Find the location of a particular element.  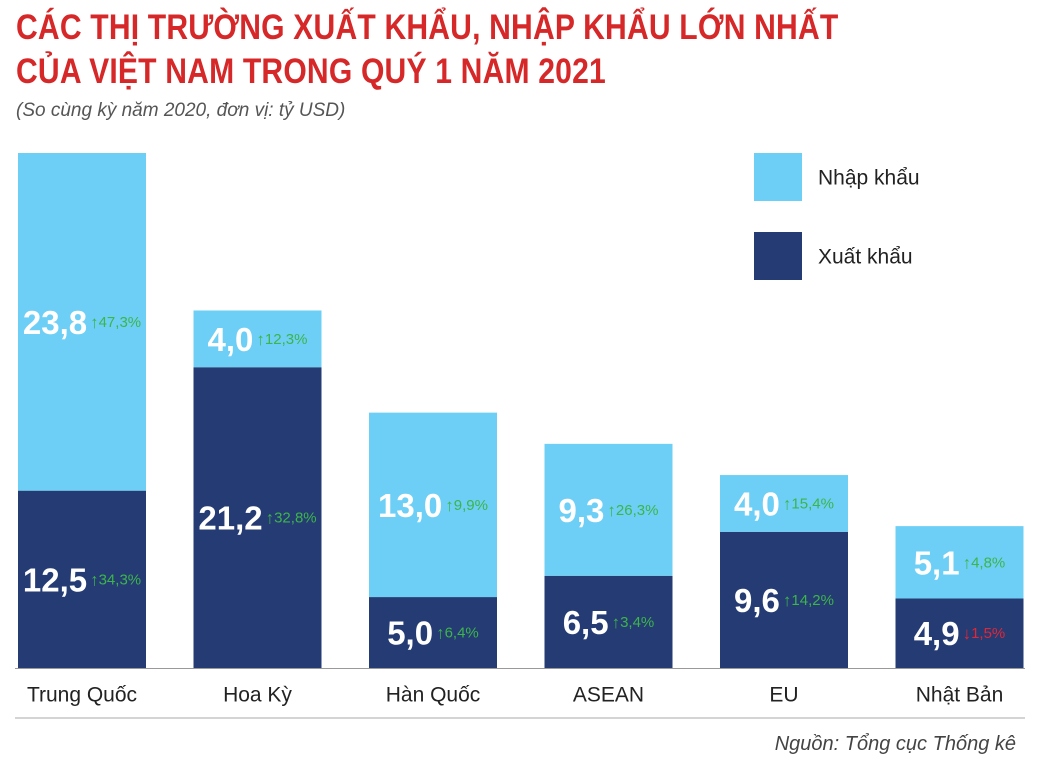

bar-5-import is located at coordinates (784, 503).